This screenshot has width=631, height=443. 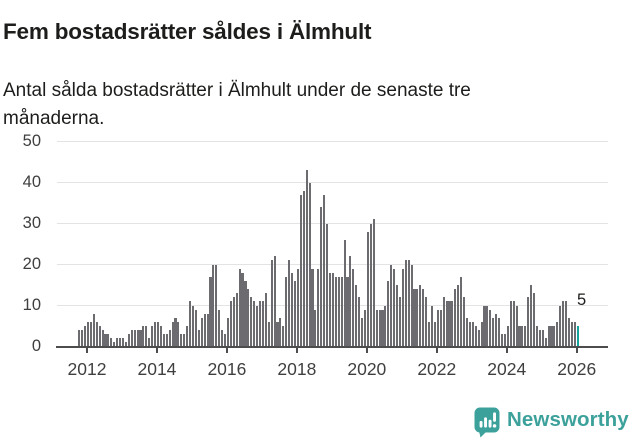 I want to click on newsworthy-brand-label: Newsworthy, so click(x=568, y=419).